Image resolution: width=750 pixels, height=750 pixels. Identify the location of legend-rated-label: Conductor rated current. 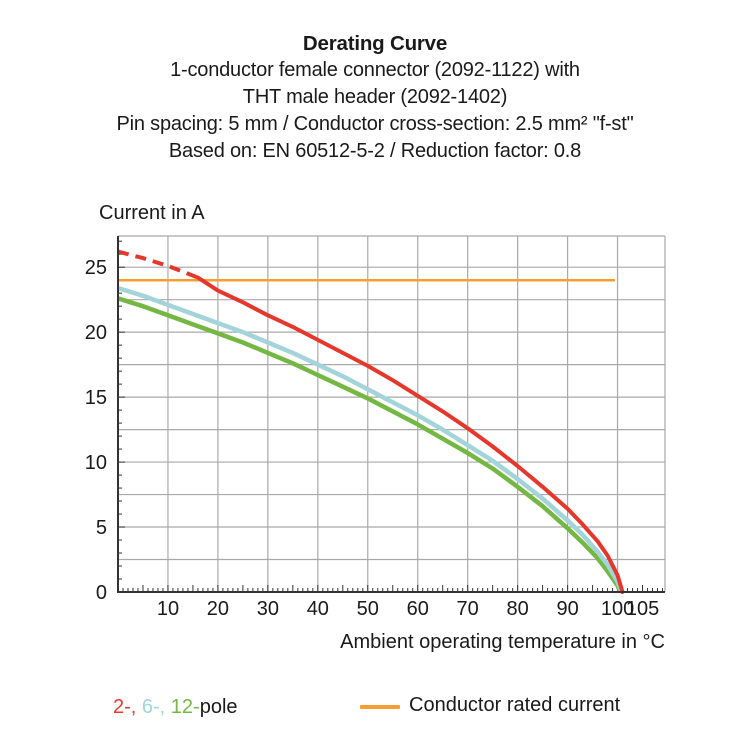
(515, 705).